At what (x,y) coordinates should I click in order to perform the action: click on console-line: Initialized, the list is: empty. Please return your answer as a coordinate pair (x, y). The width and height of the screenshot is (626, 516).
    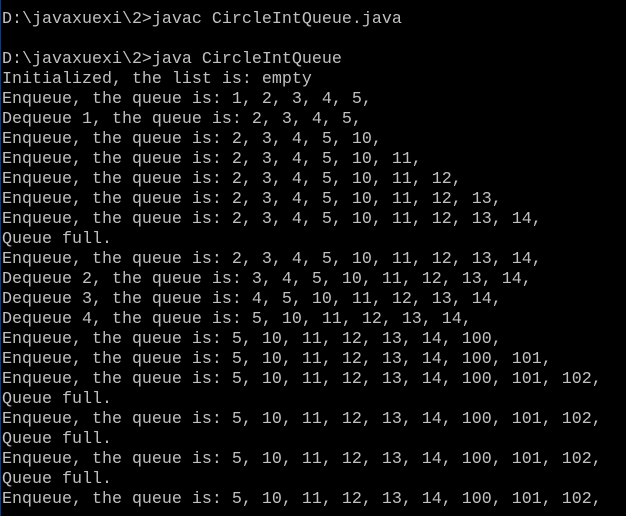
    Looking at the image, I should click on (157, 79).